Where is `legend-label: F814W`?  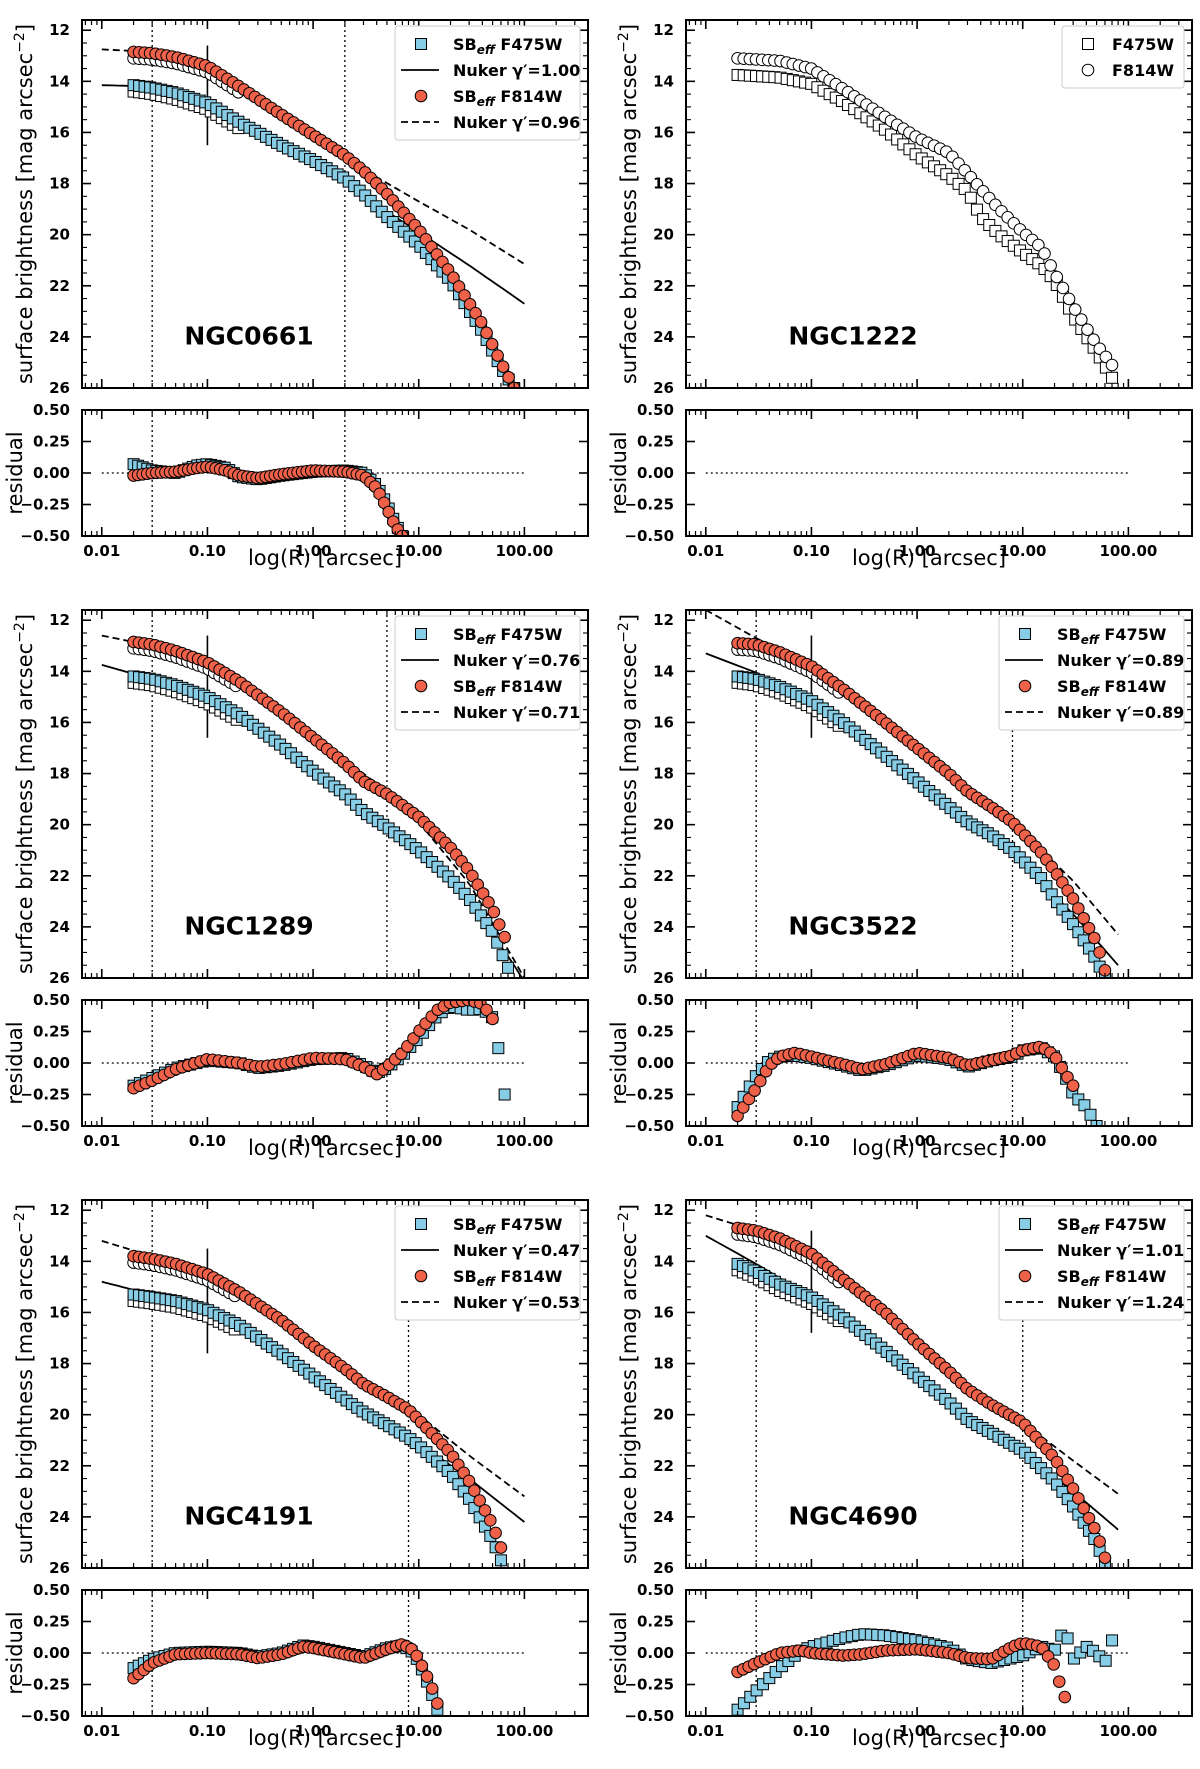 legend-label: F814W is located at coordinates (1143, 70).